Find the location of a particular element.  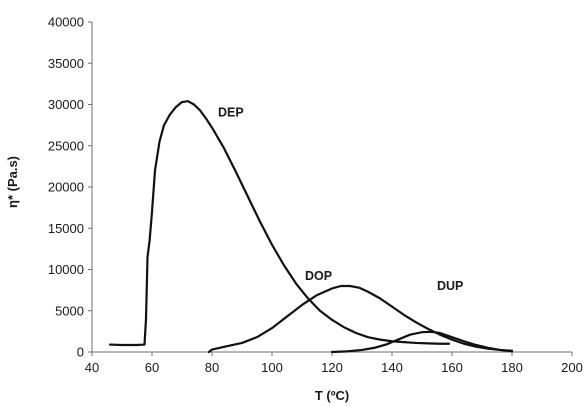

y-tick-label: 15000 is located at coordinates (66, 228).